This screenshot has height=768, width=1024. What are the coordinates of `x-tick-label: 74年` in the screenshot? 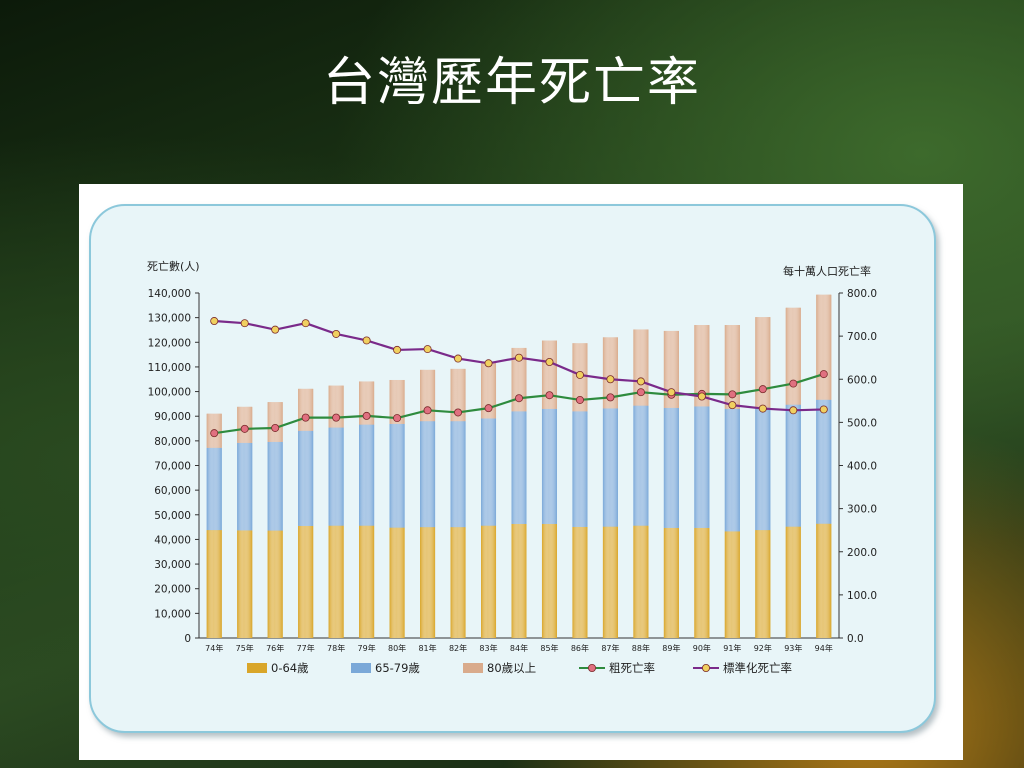 It's located at (214, 648).